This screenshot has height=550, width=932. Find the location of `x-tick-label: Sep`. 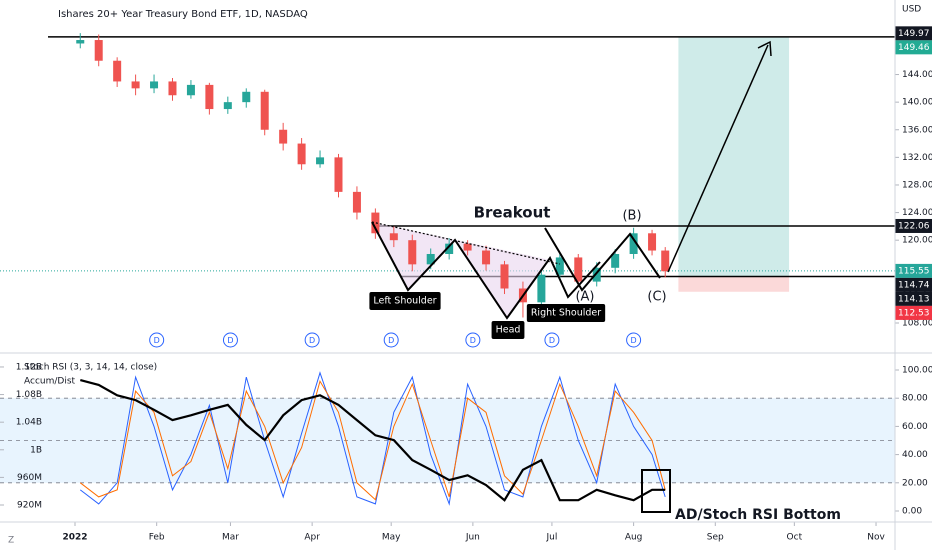

x-tick-label: Sep is located at coordinates (715, 538).